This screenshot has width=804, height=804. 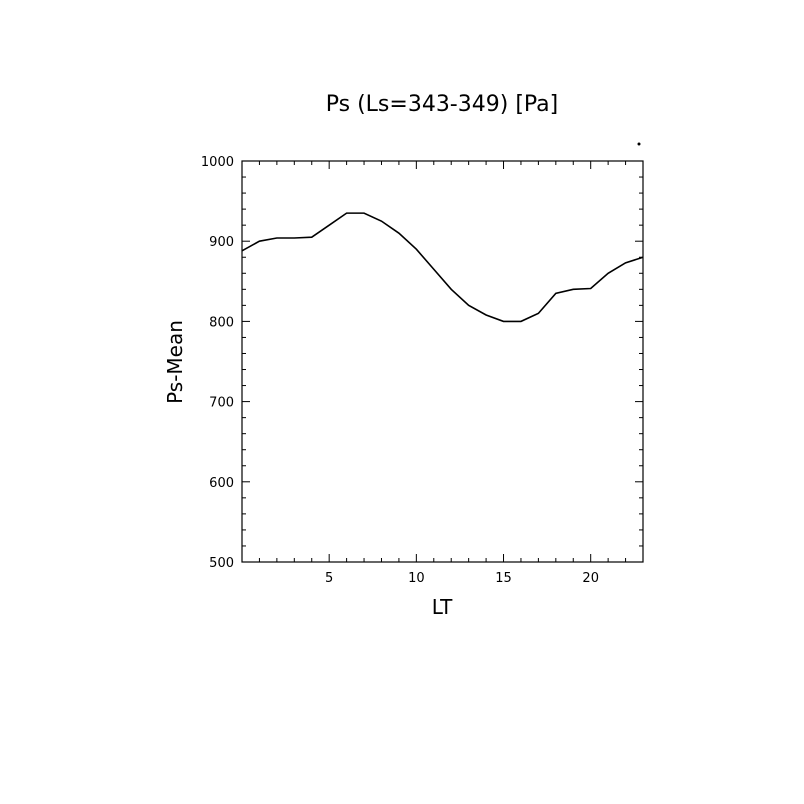 What do you see at coordinates (416, 578) in the screenshot?
I see `x-tick-label: 10` at bounding box center [416, 578].